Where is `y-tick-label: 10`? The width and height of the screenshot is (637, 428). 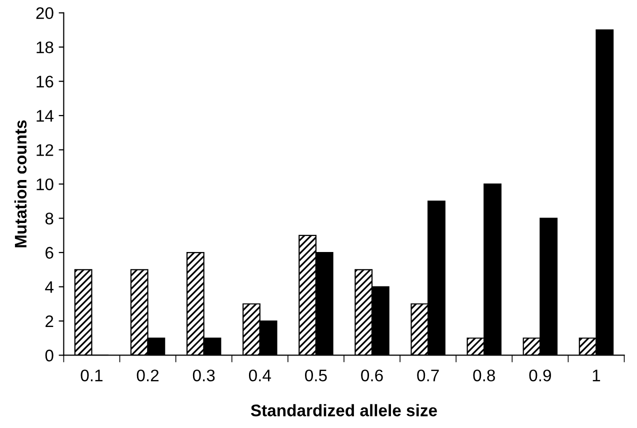
y-tick-label: 10 is located at coordinates (45, 184).